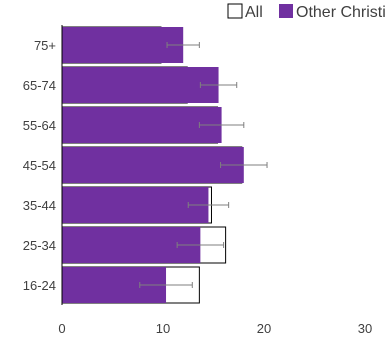 Image resolution: width=386 pixels, height=338 pixels. Describe the element at coordinates (61, 328) in the screenshot. I see `x-tick-label-0: 0` at that location.